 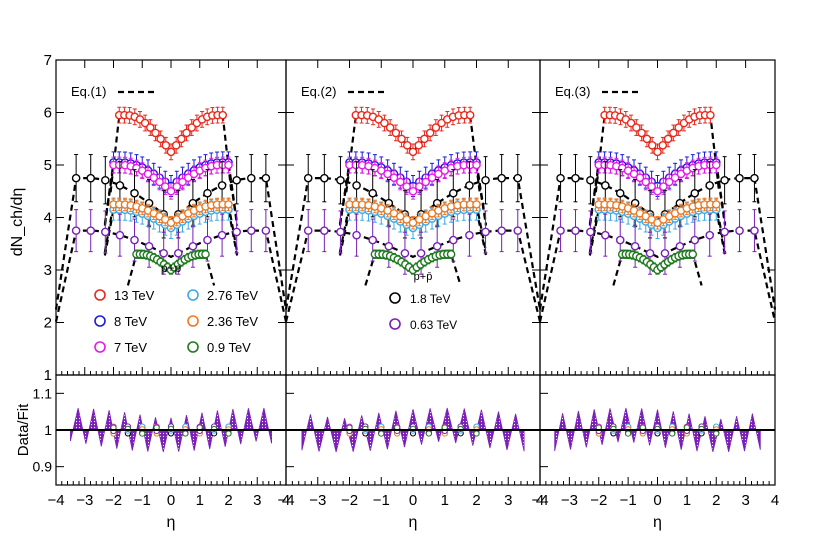 I want to click on y-tick-label: 2, so click(x=48, y=323).